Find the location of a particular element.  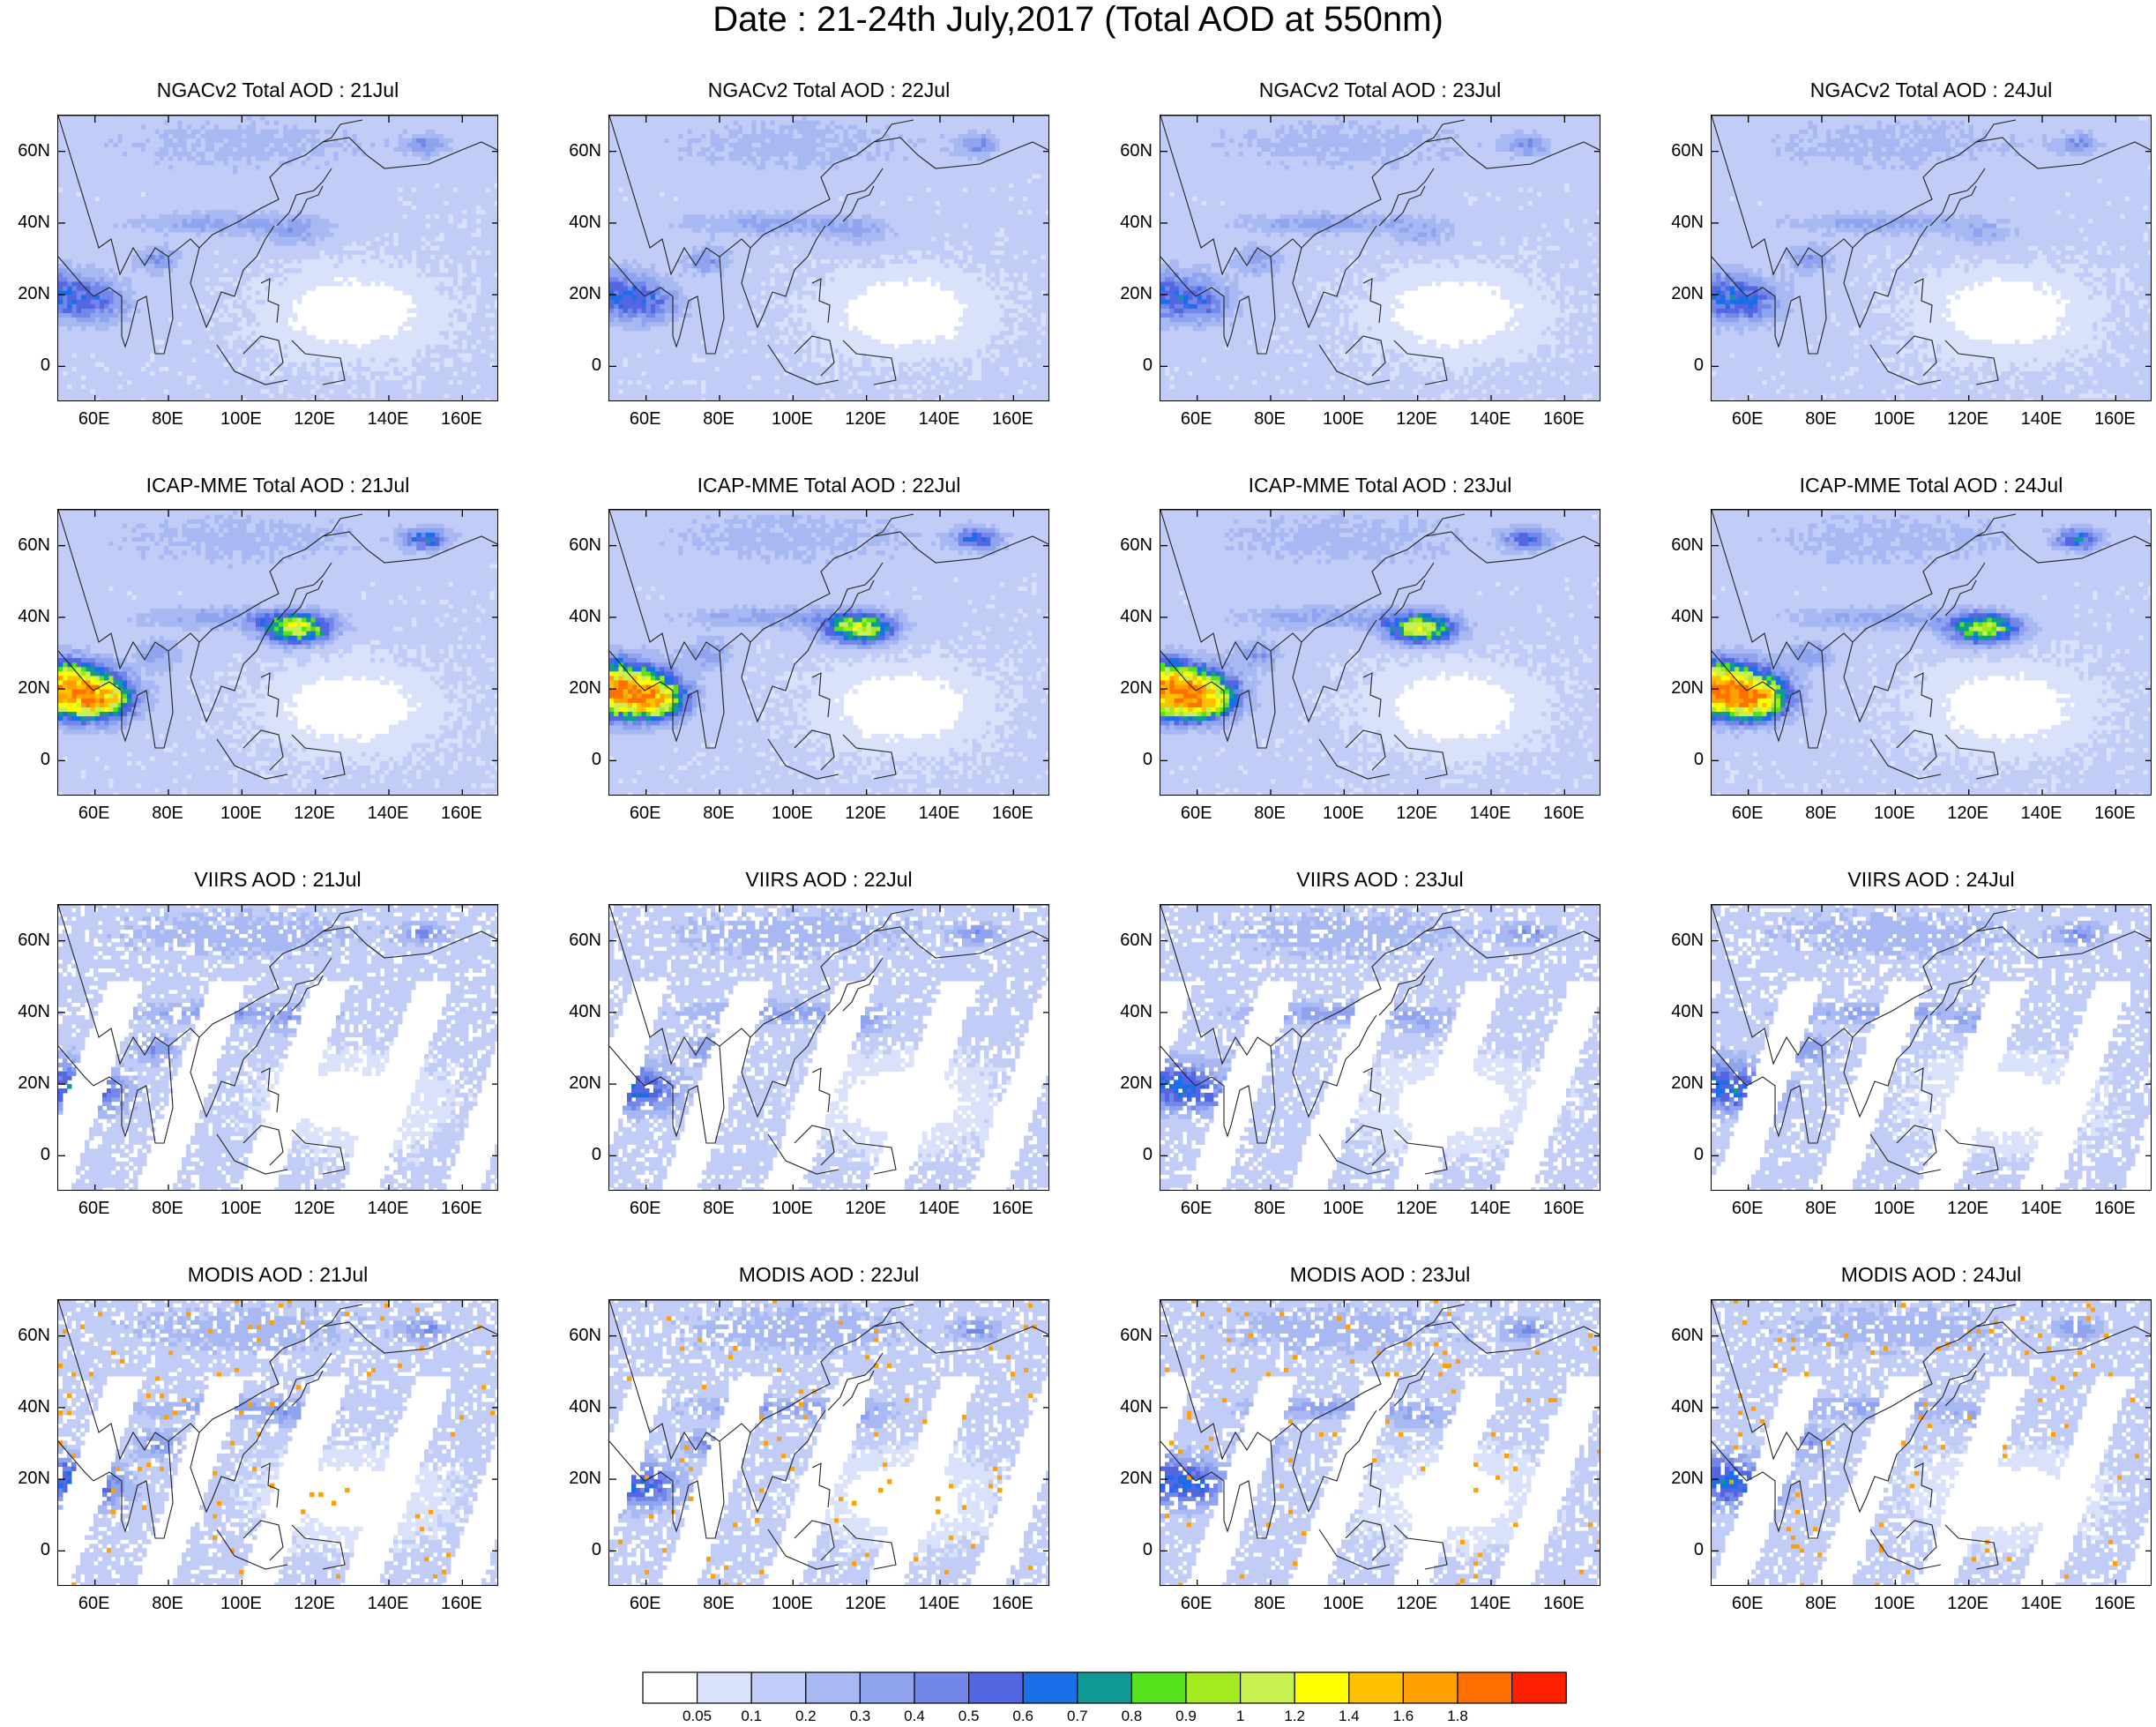

panel-title: MODIS AOD : 24Jul is located at coordinates (1931, 1275).